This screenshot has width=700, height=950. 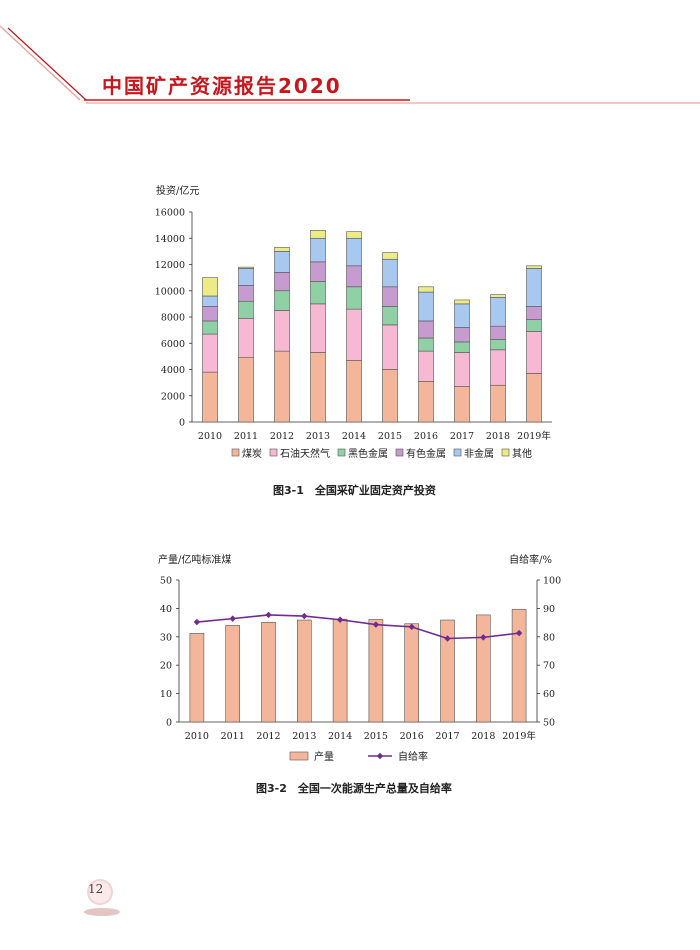 I want to click on y-tick-label-left: 40, so click(x=166, y=609).